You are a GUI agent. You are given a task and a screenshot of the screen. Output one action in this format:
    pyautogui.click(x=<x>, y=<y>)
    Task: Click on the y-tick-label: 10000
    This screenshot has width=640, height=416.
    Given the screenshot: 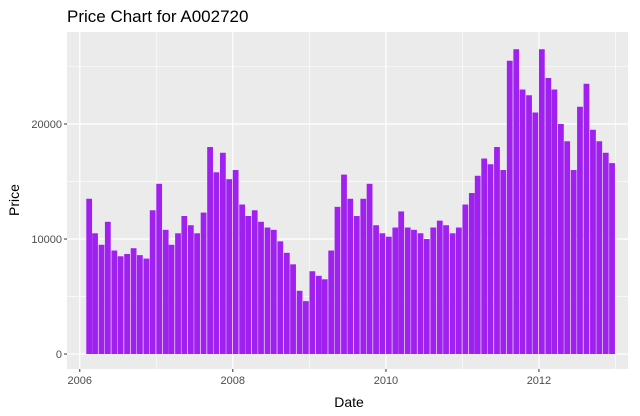 What is the action you would take?
    pyautogui.click(x=46, y=240)
    